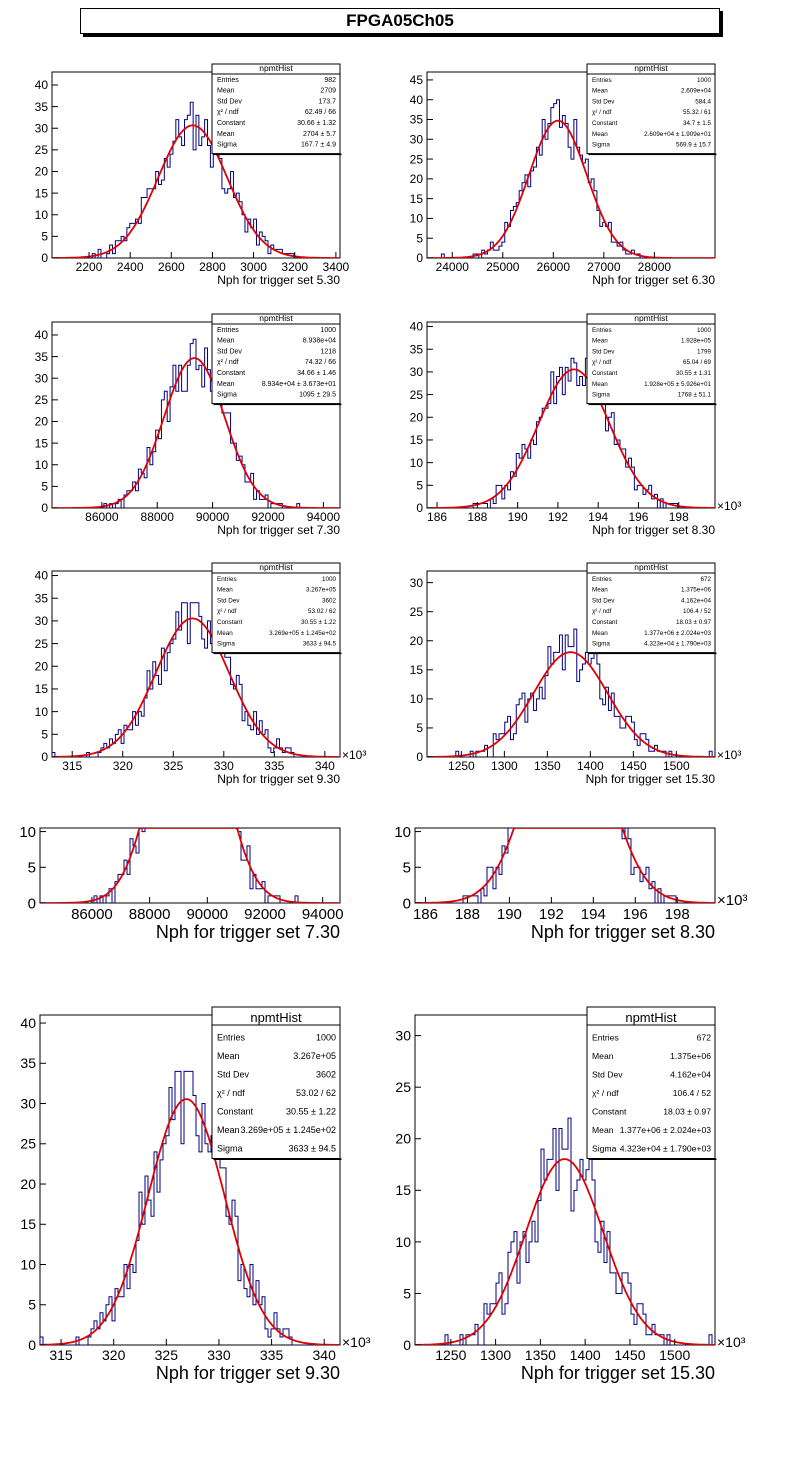  I want to click on stats-value: 2704 ± 5.7, so click(319, 134).